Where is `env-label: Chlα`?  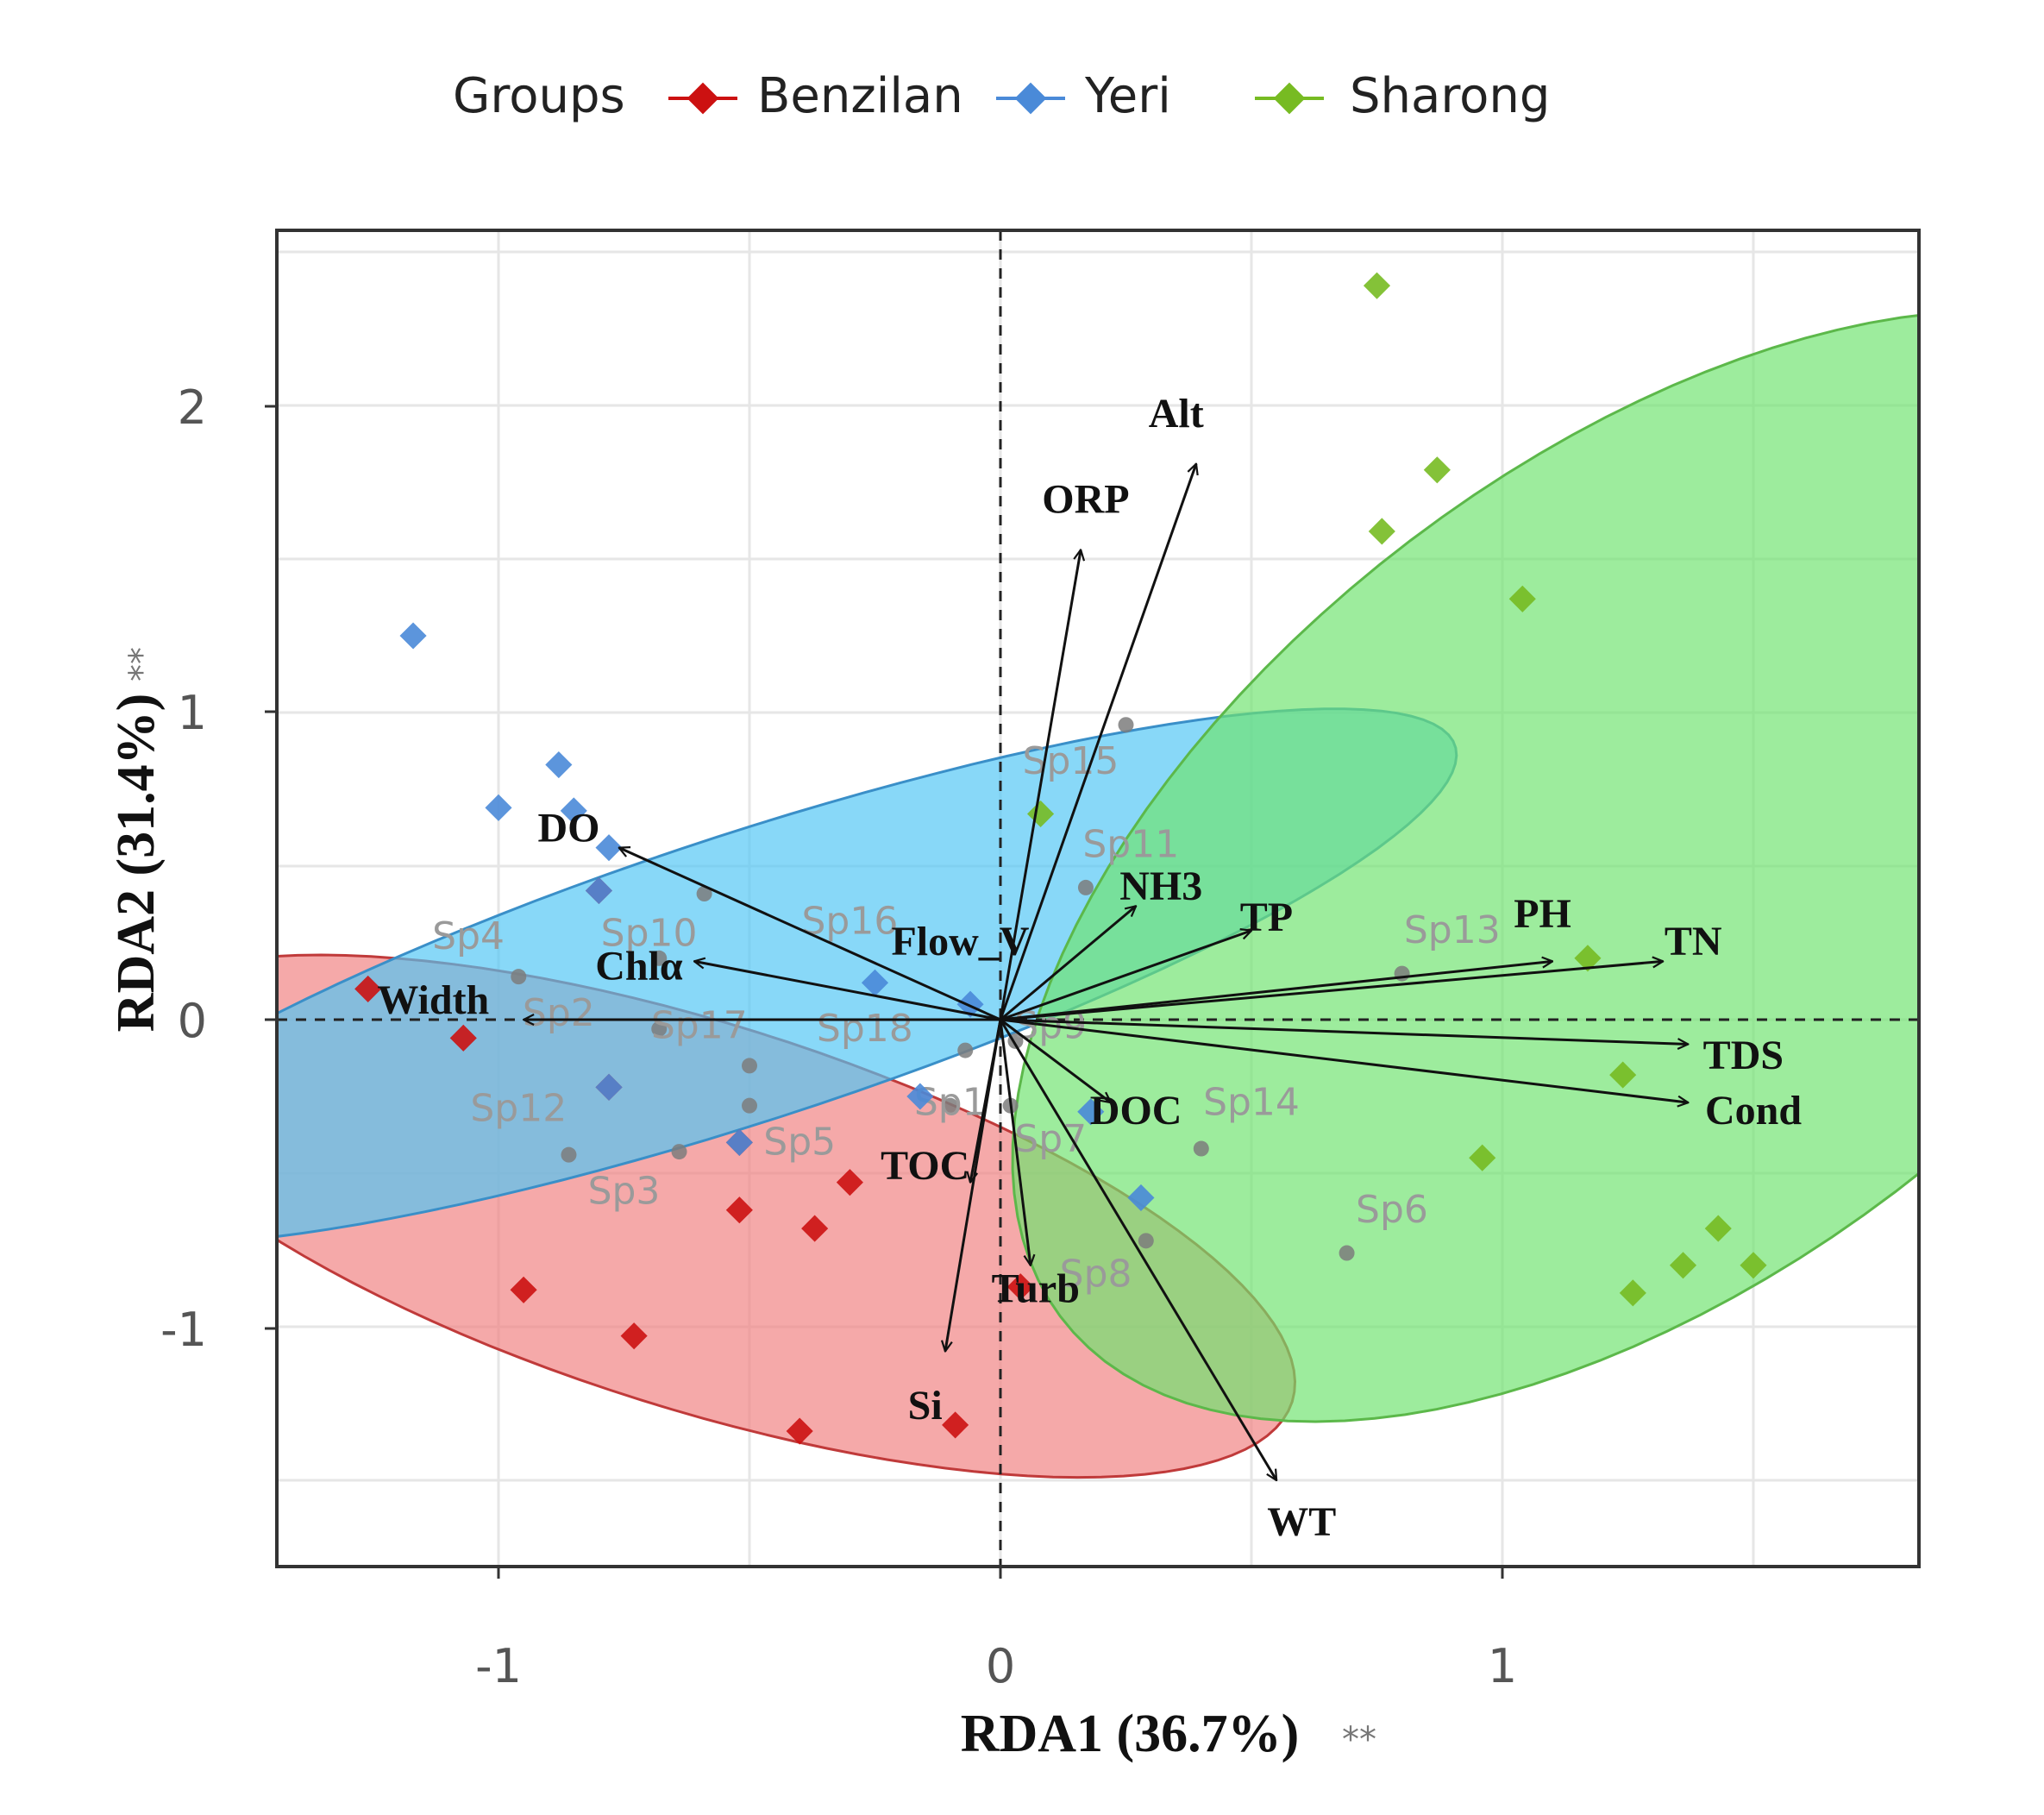
env-label: Chlα is located at coordinates (639, 967).